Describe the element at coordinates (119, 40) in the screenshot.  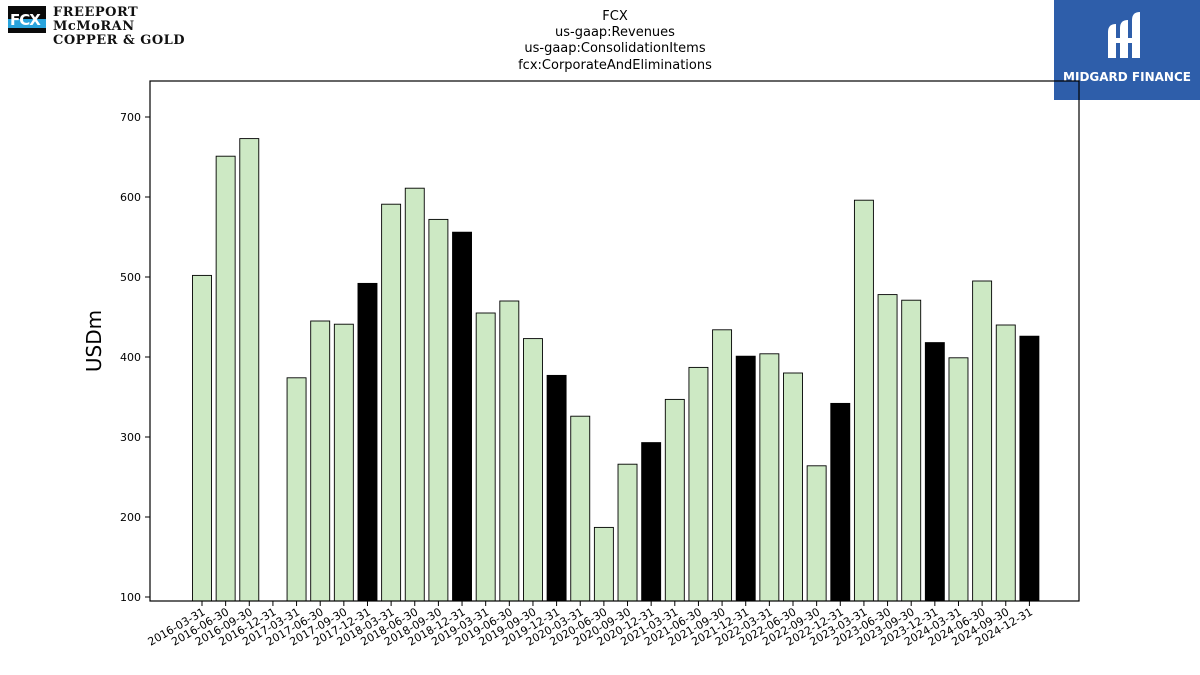
I see `logo-line-2: COPPER & GOLD` at that location.